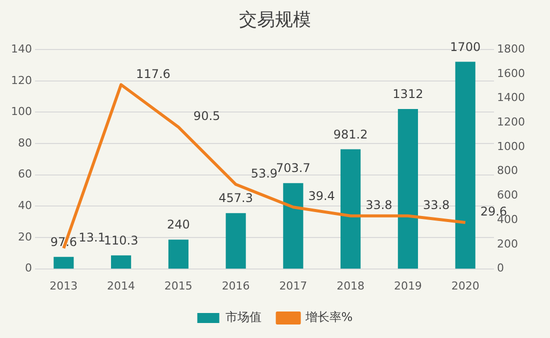 The height and width of the screenshot is (338, 550). What do you see at coordinates (21, 49) in the screenshot?
I see `y-tick-label: 140` at bounding box center [21, 49].